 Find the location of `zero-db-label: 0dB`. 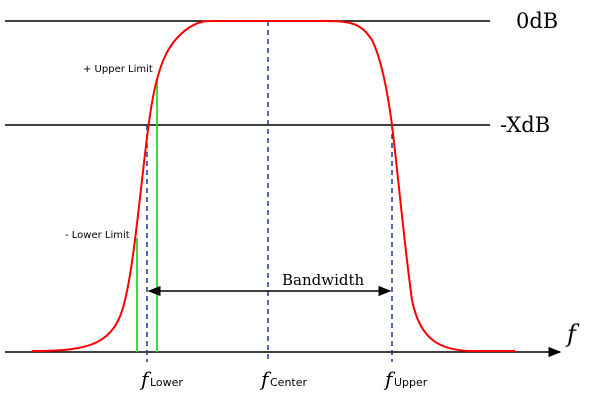

zero-db-label: 0dB is located at coordinates (537, 21).